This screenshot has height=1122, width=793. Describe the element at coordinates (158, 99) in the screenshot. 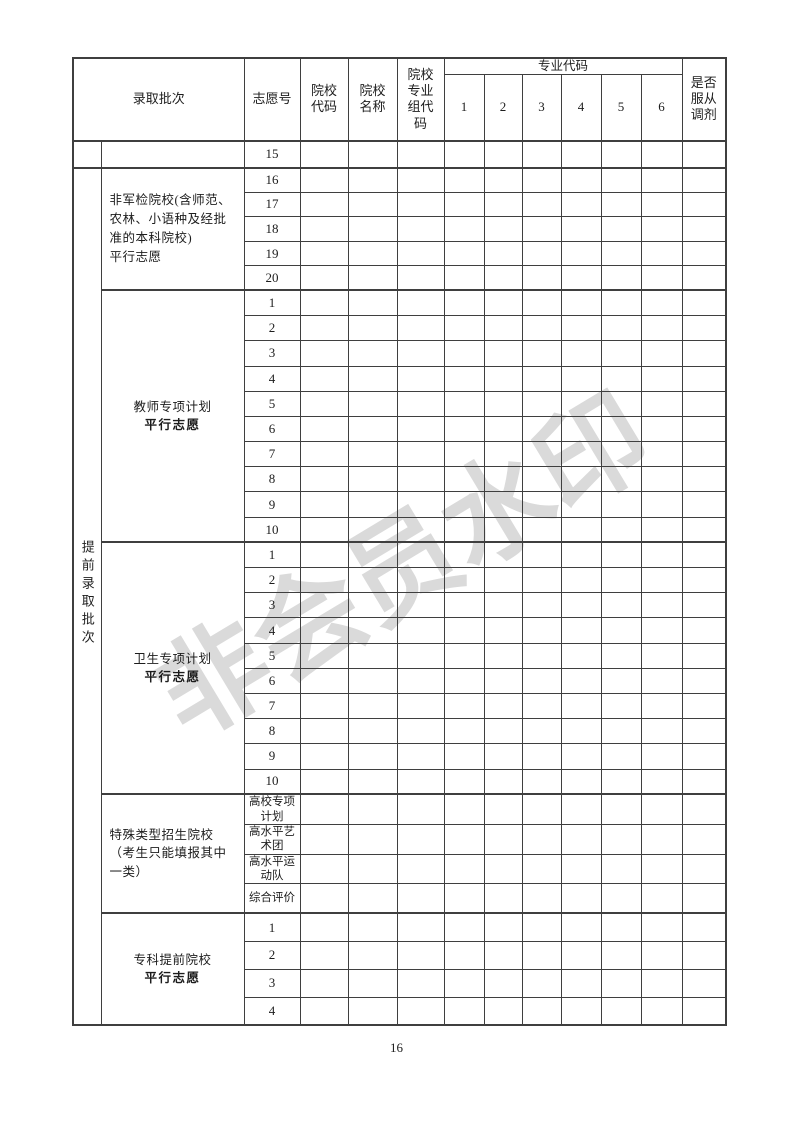

I see `header-batch: 录取批次` at that location.